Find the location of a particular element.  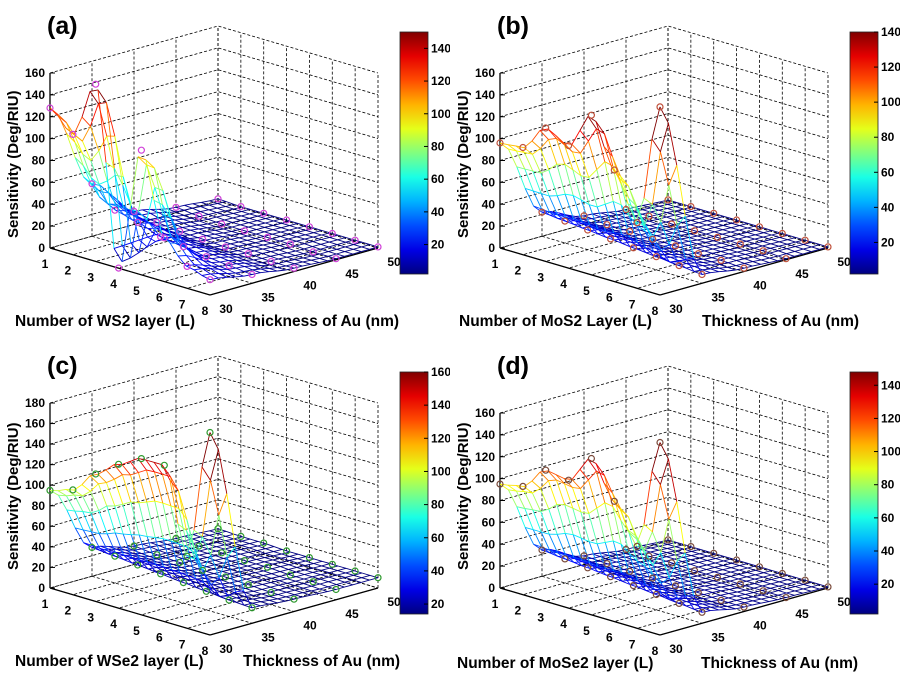

x-tick-label: 2 is located at coordinates (68, 271).